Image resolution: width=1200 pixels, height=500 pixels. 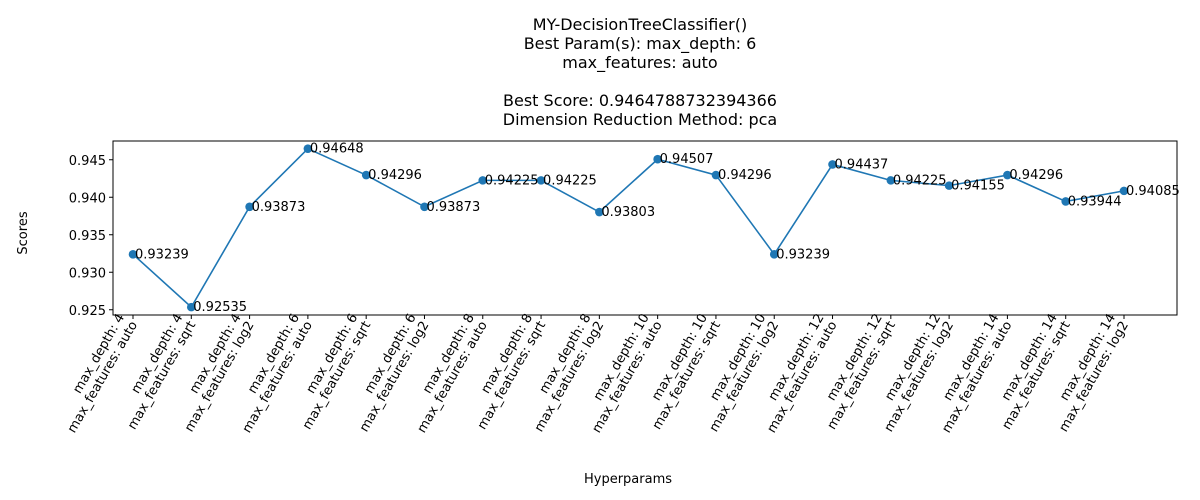 I want to click on y-axis-label-group: Scores, so click(x=23, y=232).